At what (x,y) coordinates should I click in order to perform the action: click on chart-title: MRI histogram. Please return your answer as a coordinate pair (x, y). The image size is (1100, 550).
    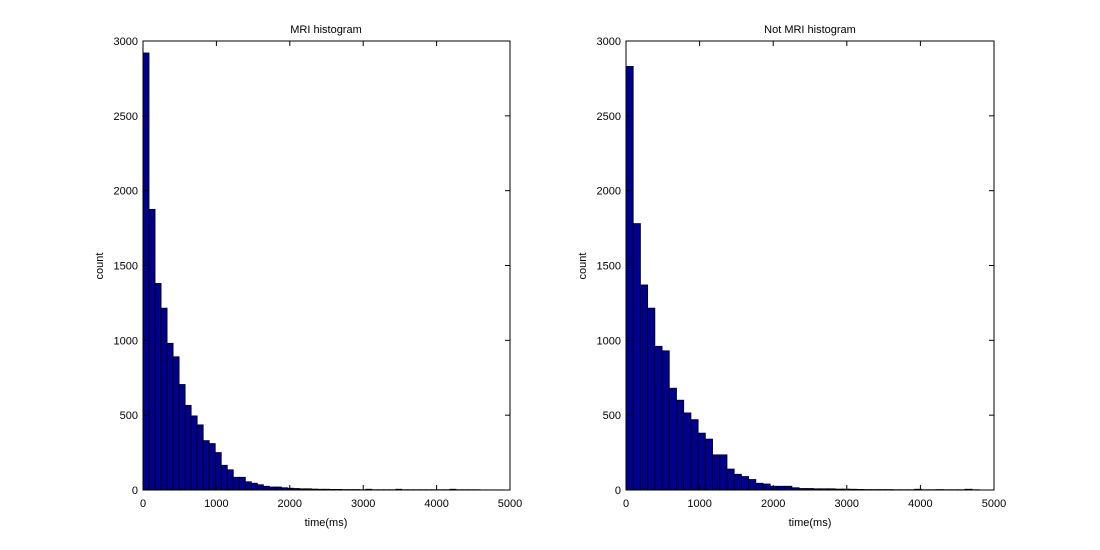
    Looking at the image, I should click on (326, 30).